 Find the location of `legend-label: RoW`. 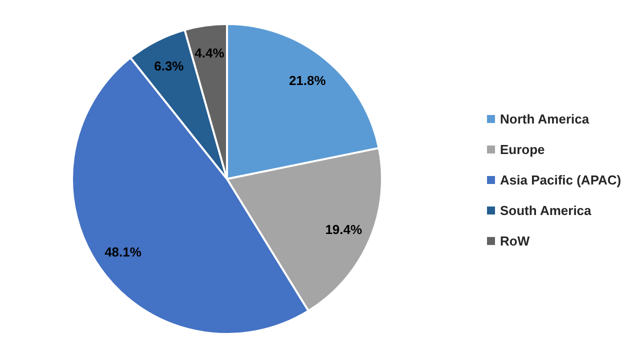

legend-label: RoW is located at coordinates (515, 241).